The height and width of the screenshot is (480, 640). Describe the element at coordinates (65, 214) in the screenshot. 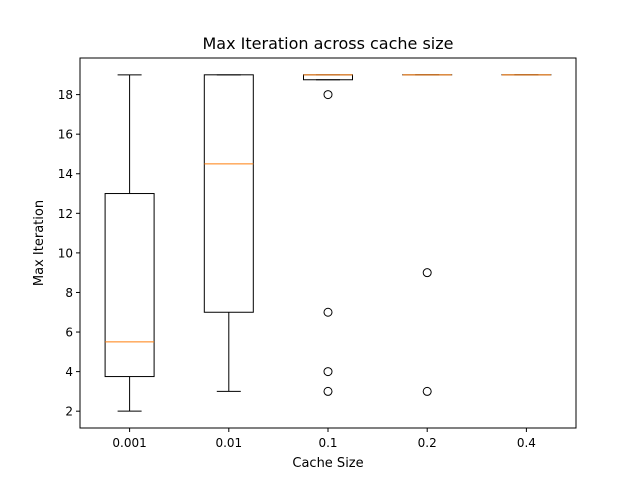

I see `y-tick-label: 12` at that location.